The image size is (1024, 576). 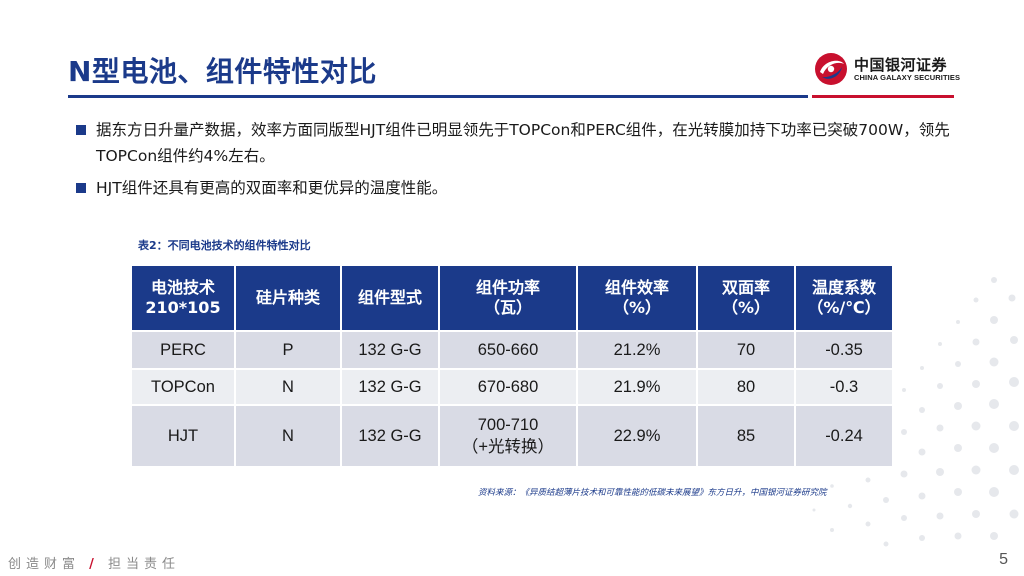 What do you see at coordinates (907, 77) in the screenshot?
I see `logo-name-en: CHINA GALAXY SECURITIES` at bounding box center [907, 77].